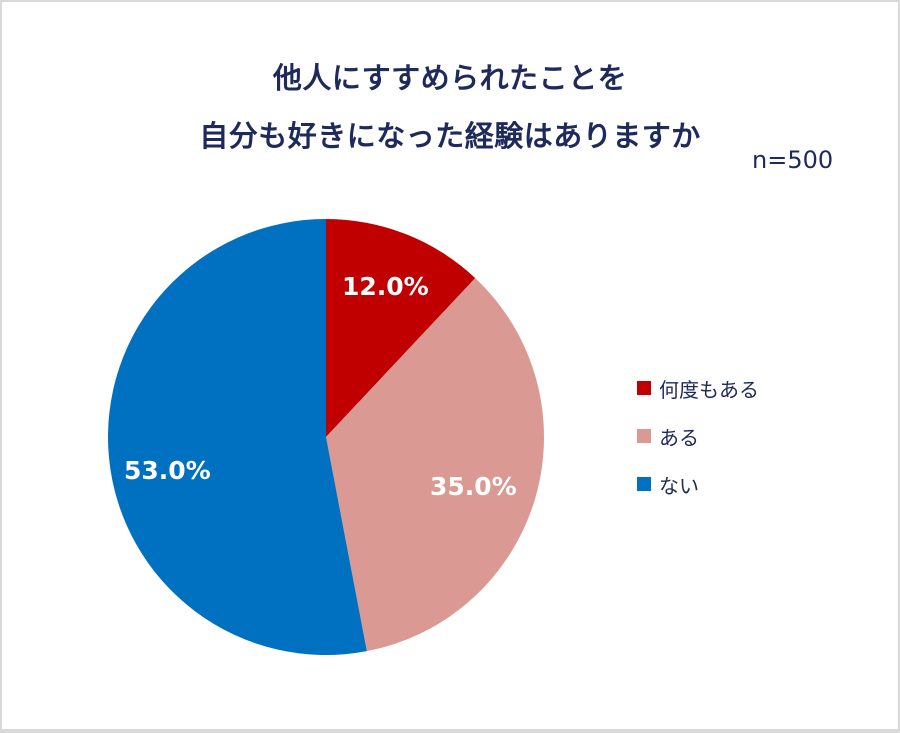 This screenshot has width=900, height=733. Describe the element at coordinates (385, 286) in the screenshot. I see `slice-label-nandomo-aru: 12.0%` at that location.